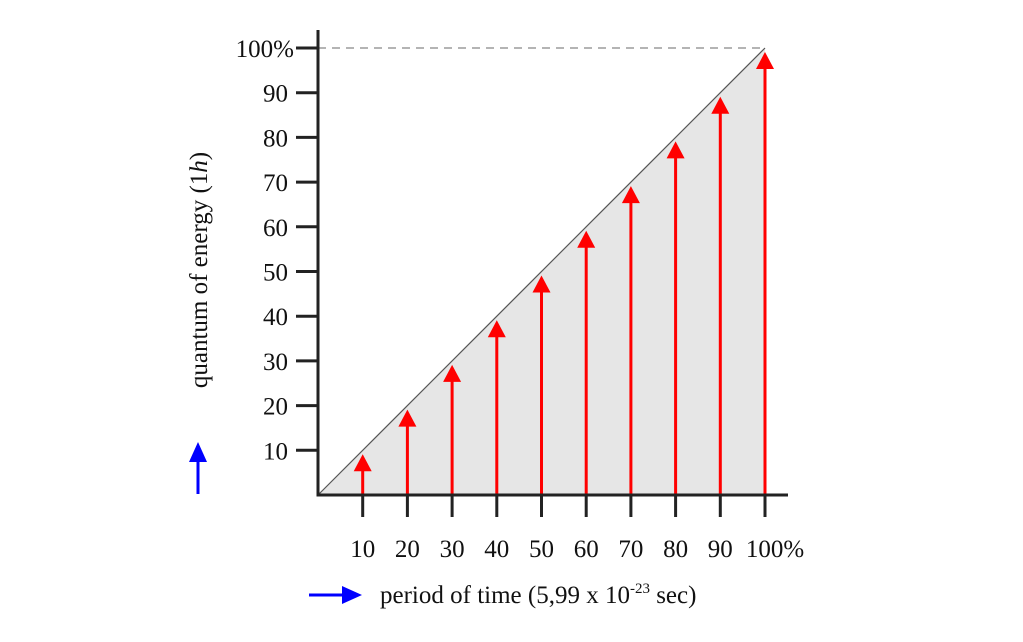 Image resolution: width=1023 pixels, height=642 pixels. I want to click on y-axis-label: quantum of energy (1h), so click(199, 270).